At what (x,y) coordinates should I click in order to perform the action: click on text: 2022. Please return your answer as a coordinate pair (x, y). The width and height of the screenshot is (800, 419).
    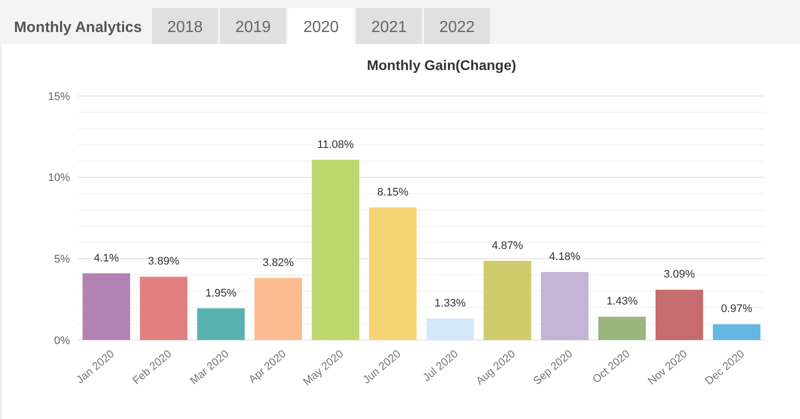
    Looking at the image, I should click on (457, 27).